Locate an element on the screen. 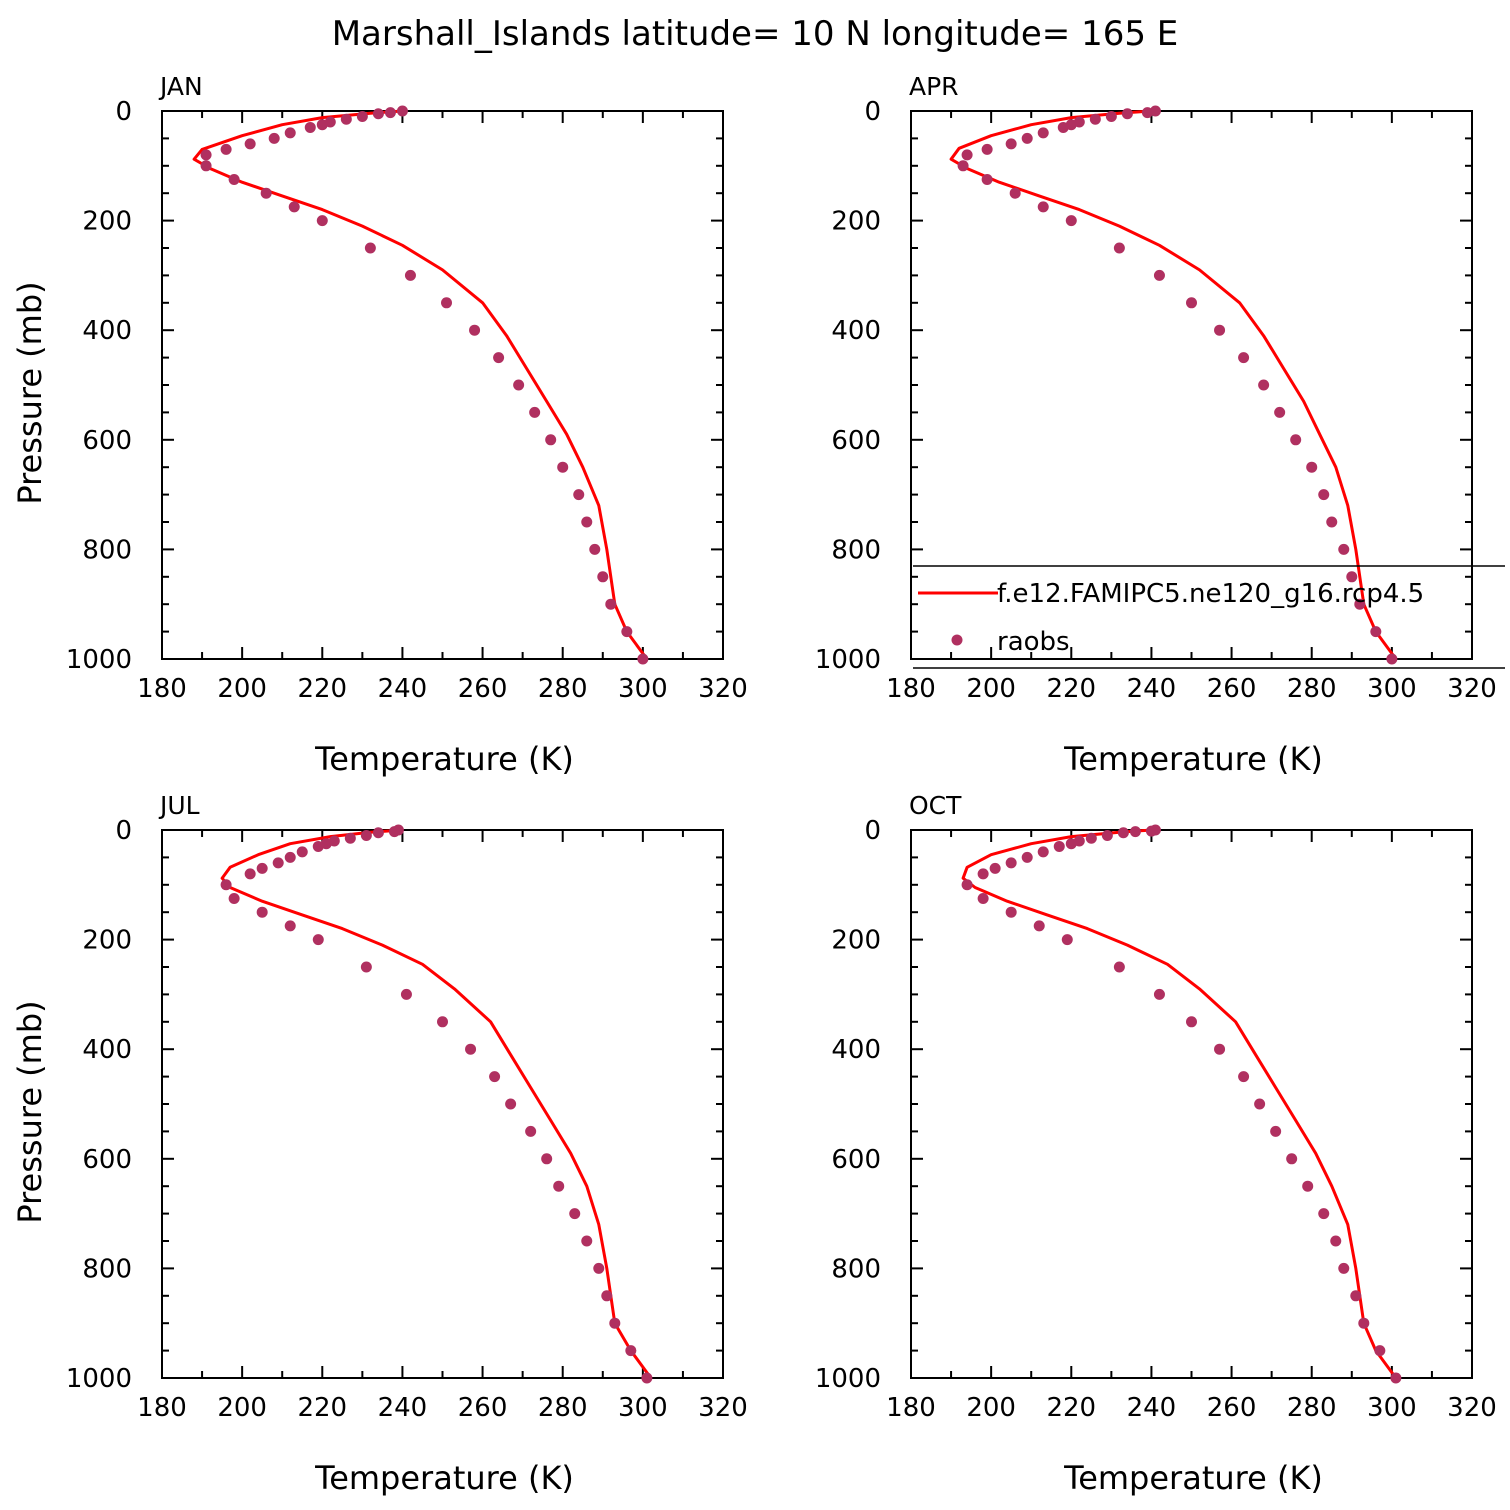 Image resolution: width=1510 pixels, height=1510 pixels. panel-label: JAN is located at coordinates (180, 86).